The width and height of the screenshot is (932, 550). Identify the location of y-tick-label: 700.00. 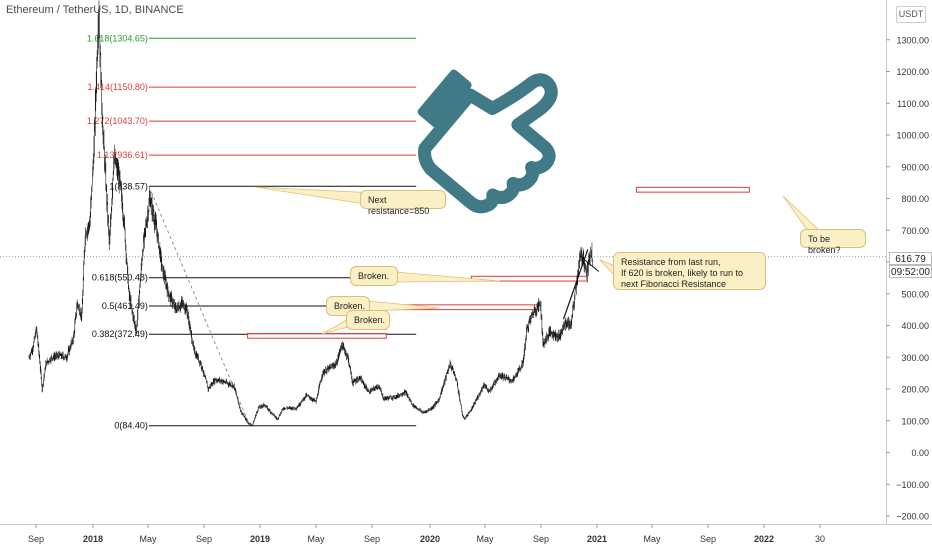
(915, 231).